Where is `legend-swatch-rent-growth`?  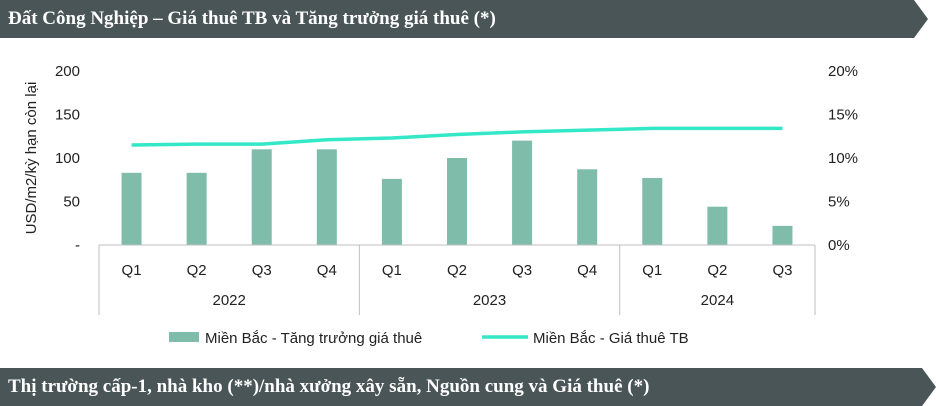
legend-swatch-rent-growth is located at coordinates (184, 337).